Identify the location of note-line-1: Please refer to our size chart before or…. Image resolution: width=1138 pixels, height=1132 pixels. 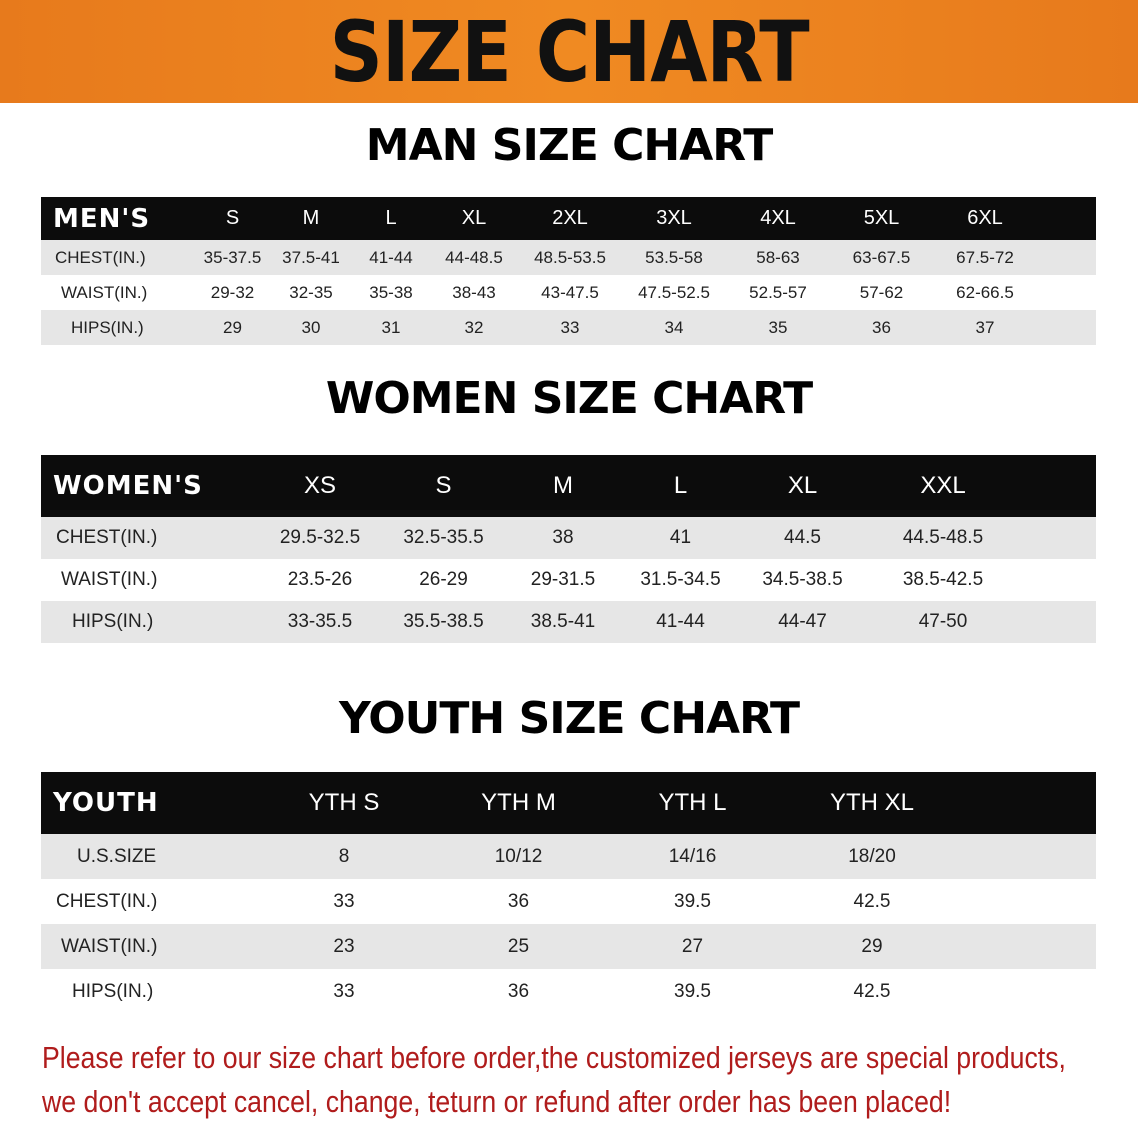
(554, 1057).